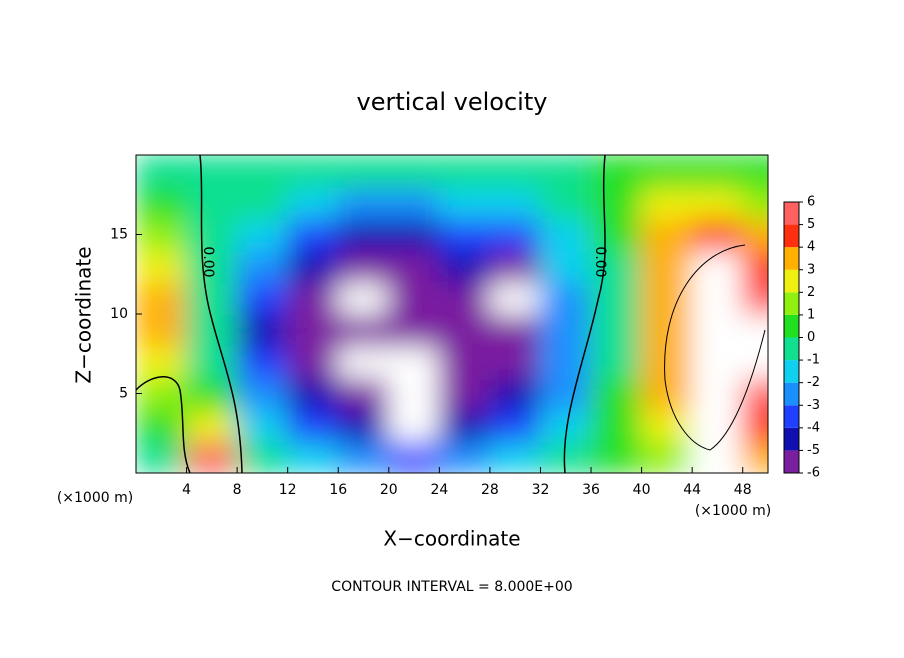  Describe the element at coordinates (84, 314) in the screenshot. I see `y-axis-label: Z−coordinate` at that location.